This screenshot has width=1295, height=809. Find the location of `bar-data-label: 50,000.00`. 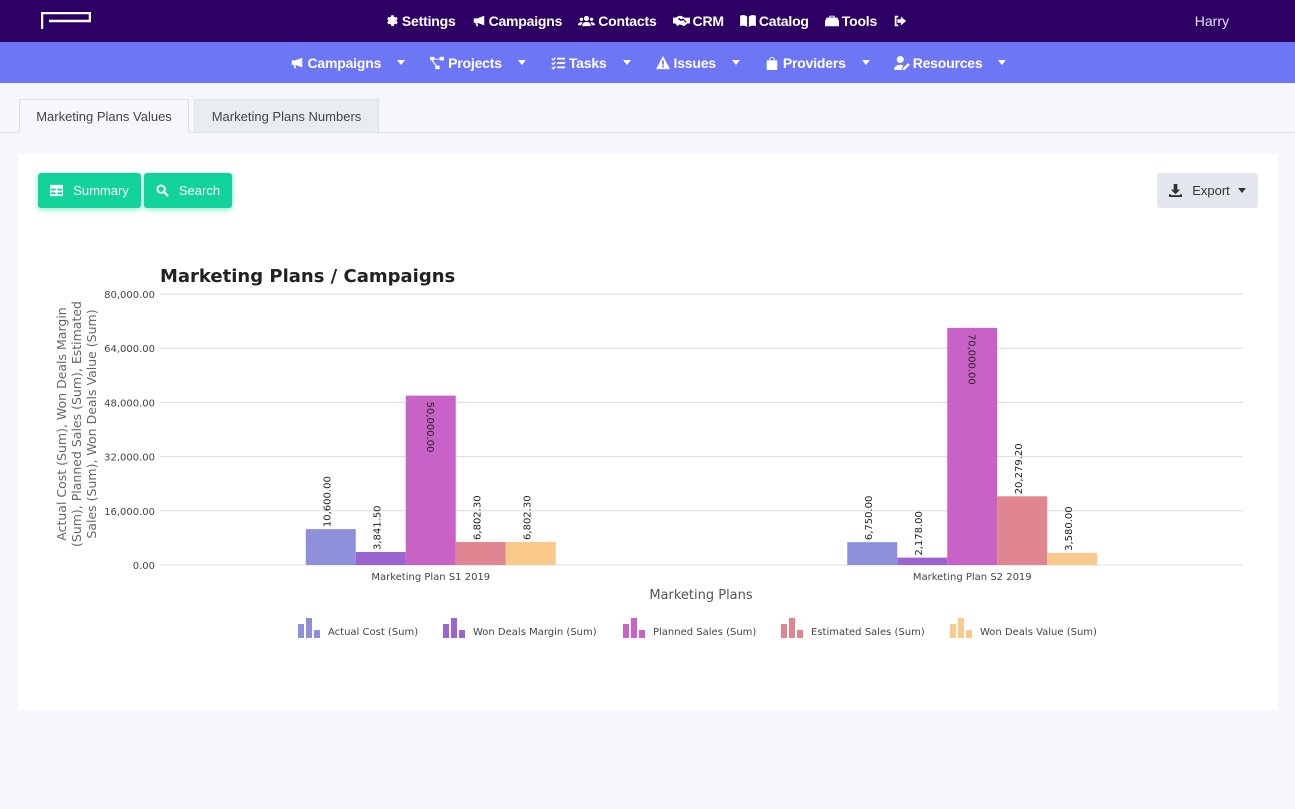

bar-data-label: 50,000.00 is located at coordinates (429, 427).